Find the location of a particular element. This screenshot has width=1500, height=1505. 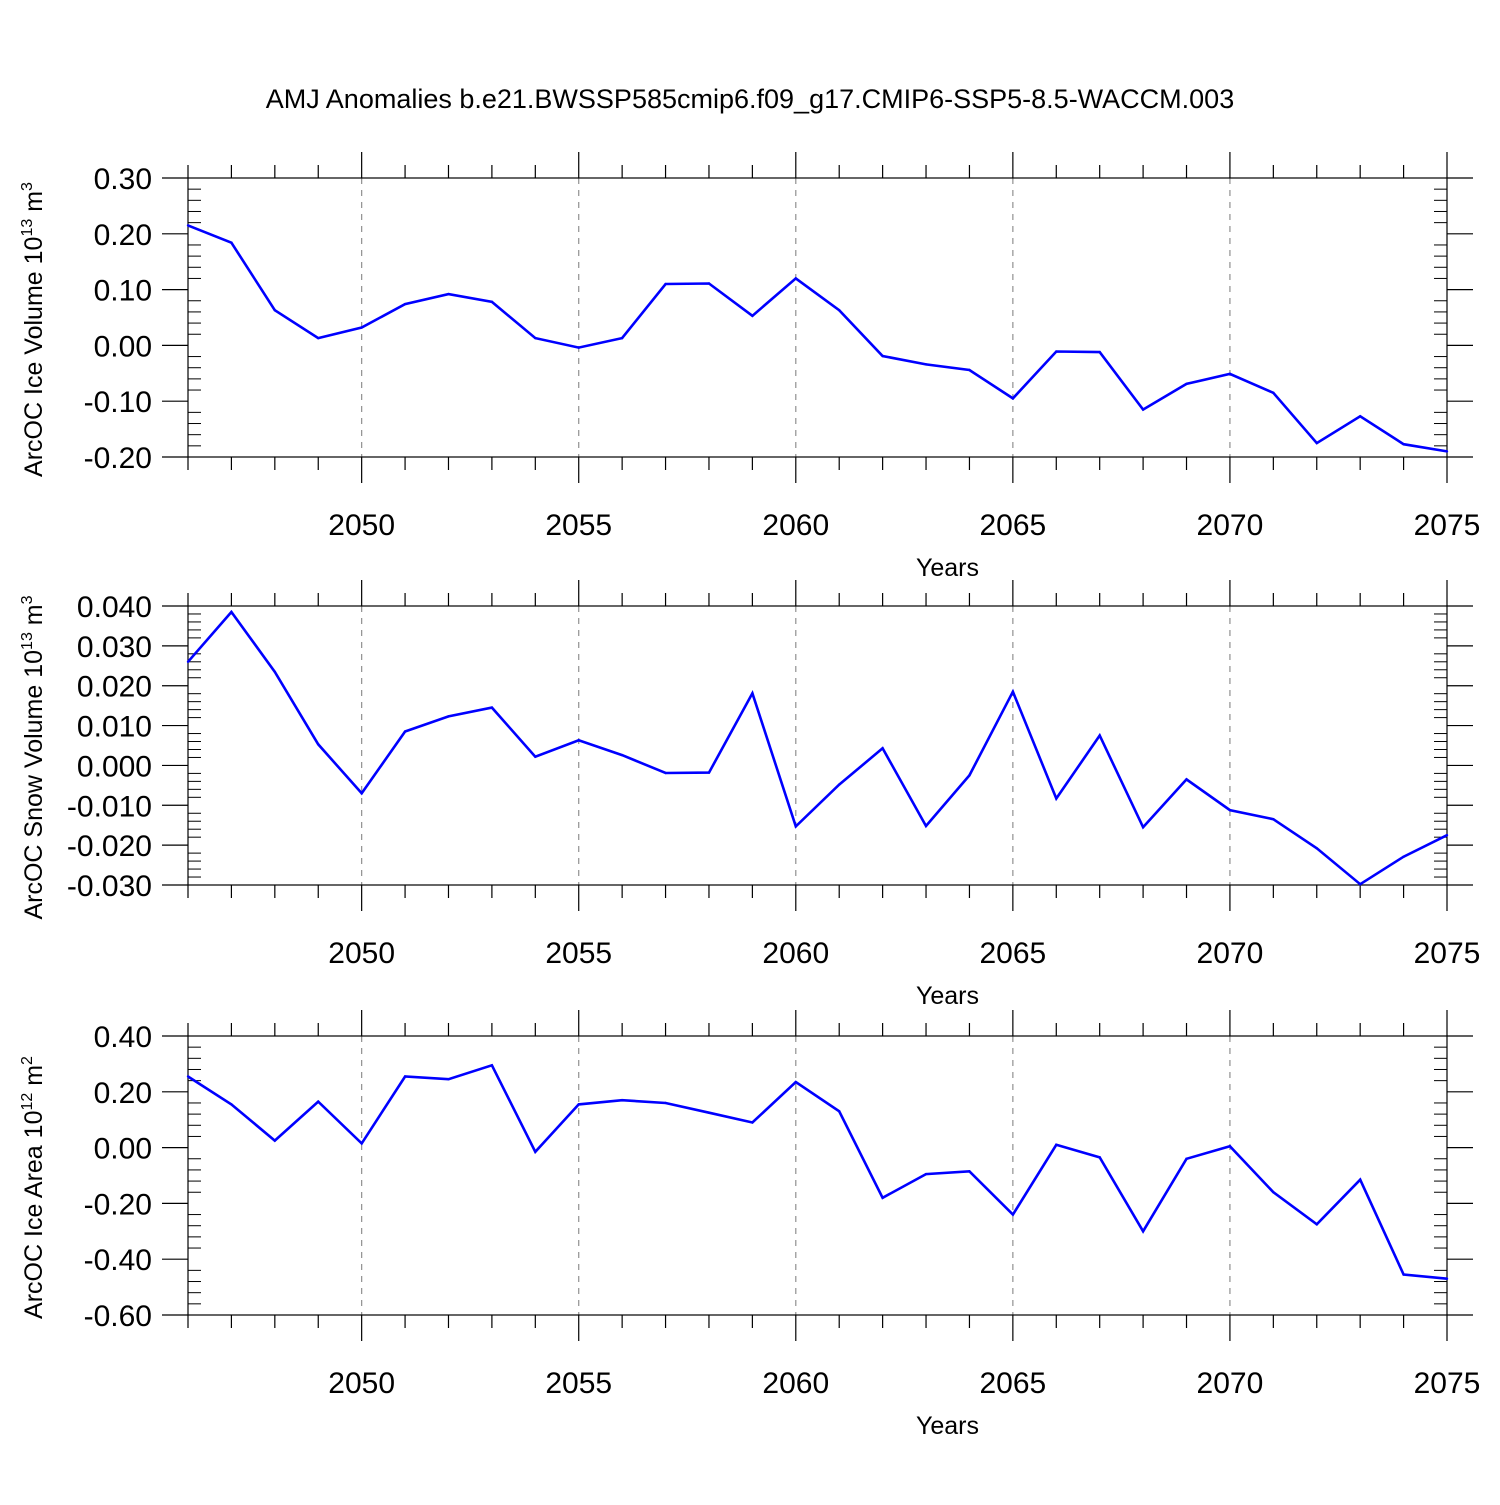

y-axis-label: ArcOC Ice Area 1012 m2 is located at coordinates (33, 1187).